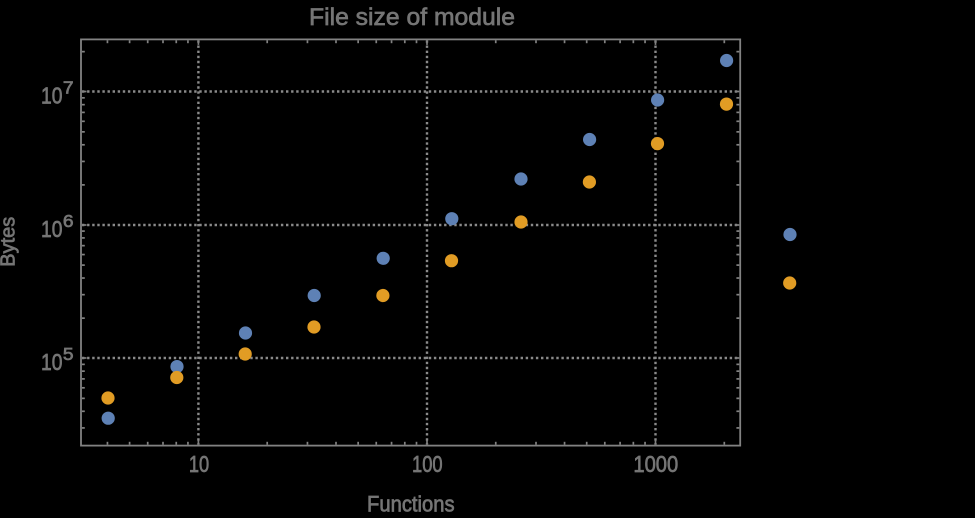  What do you see at coordinates (427, 464) in the screenshot?
I see `svg-text: 100` at bounding box center [427, 464].